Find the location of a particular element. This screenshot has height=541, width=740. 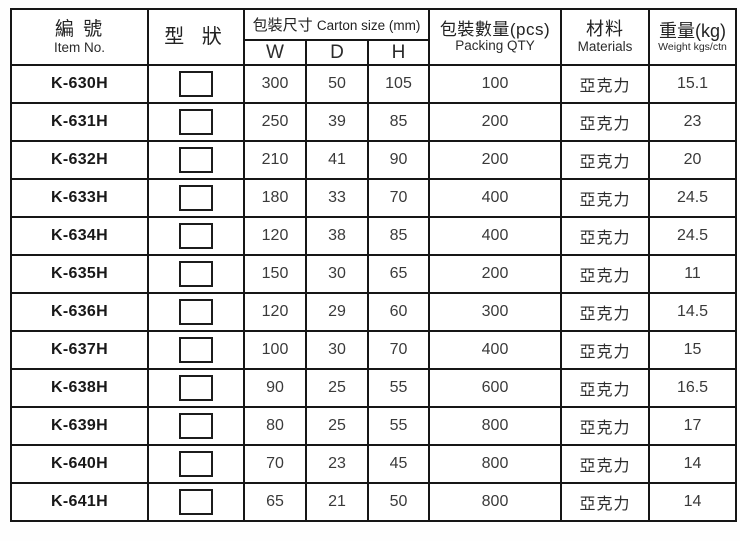

table-row: K-639H 80 25 55 800 亞克力 17 is located at coordinates (374, 426).